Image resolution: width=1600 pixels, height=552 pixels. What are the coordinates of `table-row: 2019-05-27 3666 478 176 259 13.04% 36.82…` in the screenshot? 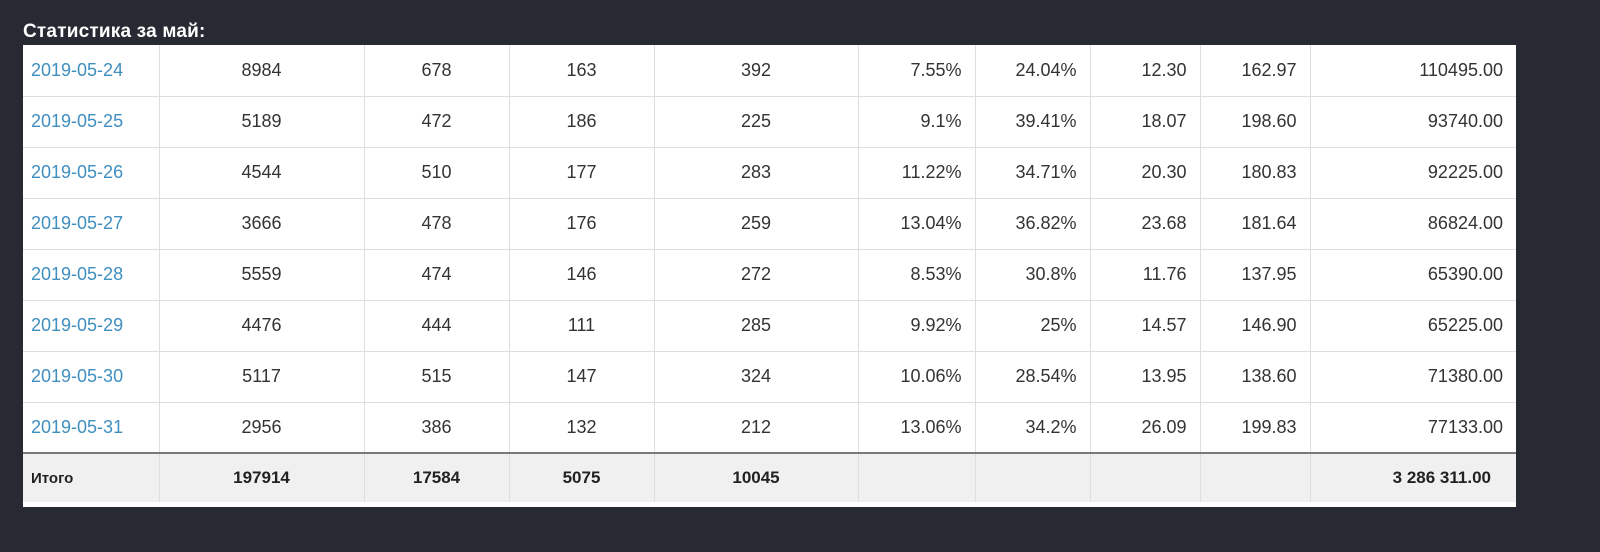 It's located at (769, 224).